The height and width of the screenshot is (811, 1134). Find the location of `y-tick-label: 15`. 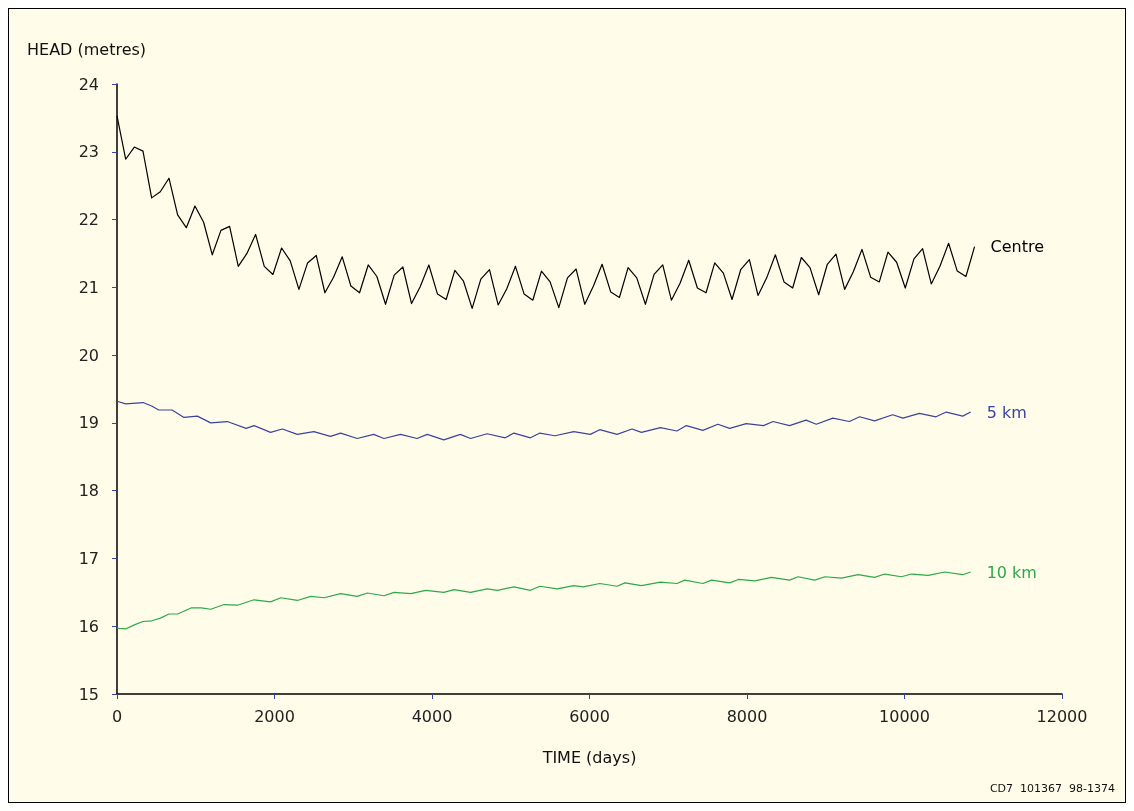

y-tick-label: 15 is located at coordinates (88, 694).